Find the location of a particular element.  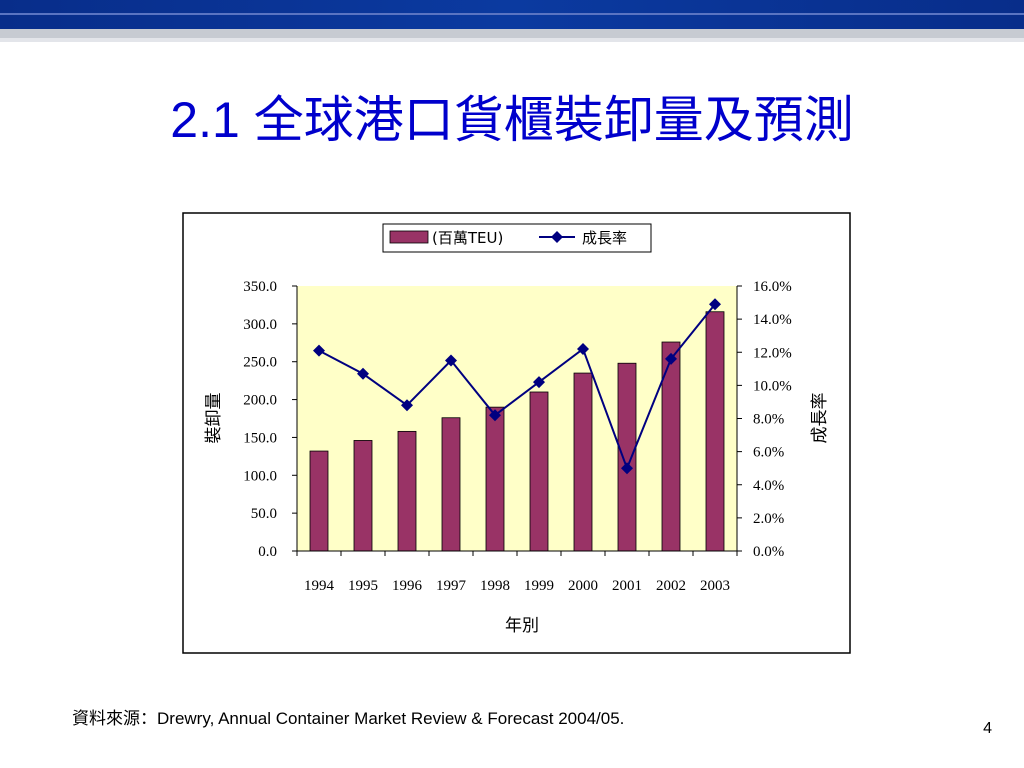

growth-point-1994 is located at coordinates (319, 350).